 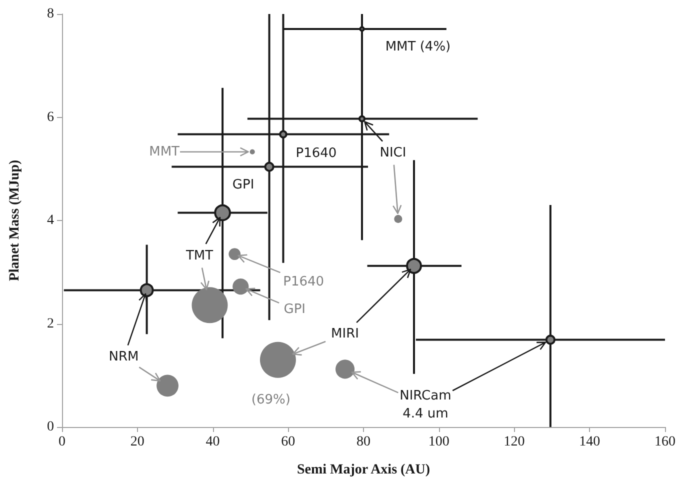 I want to click on x-tick-label: 100, so click(x=439, y=442).